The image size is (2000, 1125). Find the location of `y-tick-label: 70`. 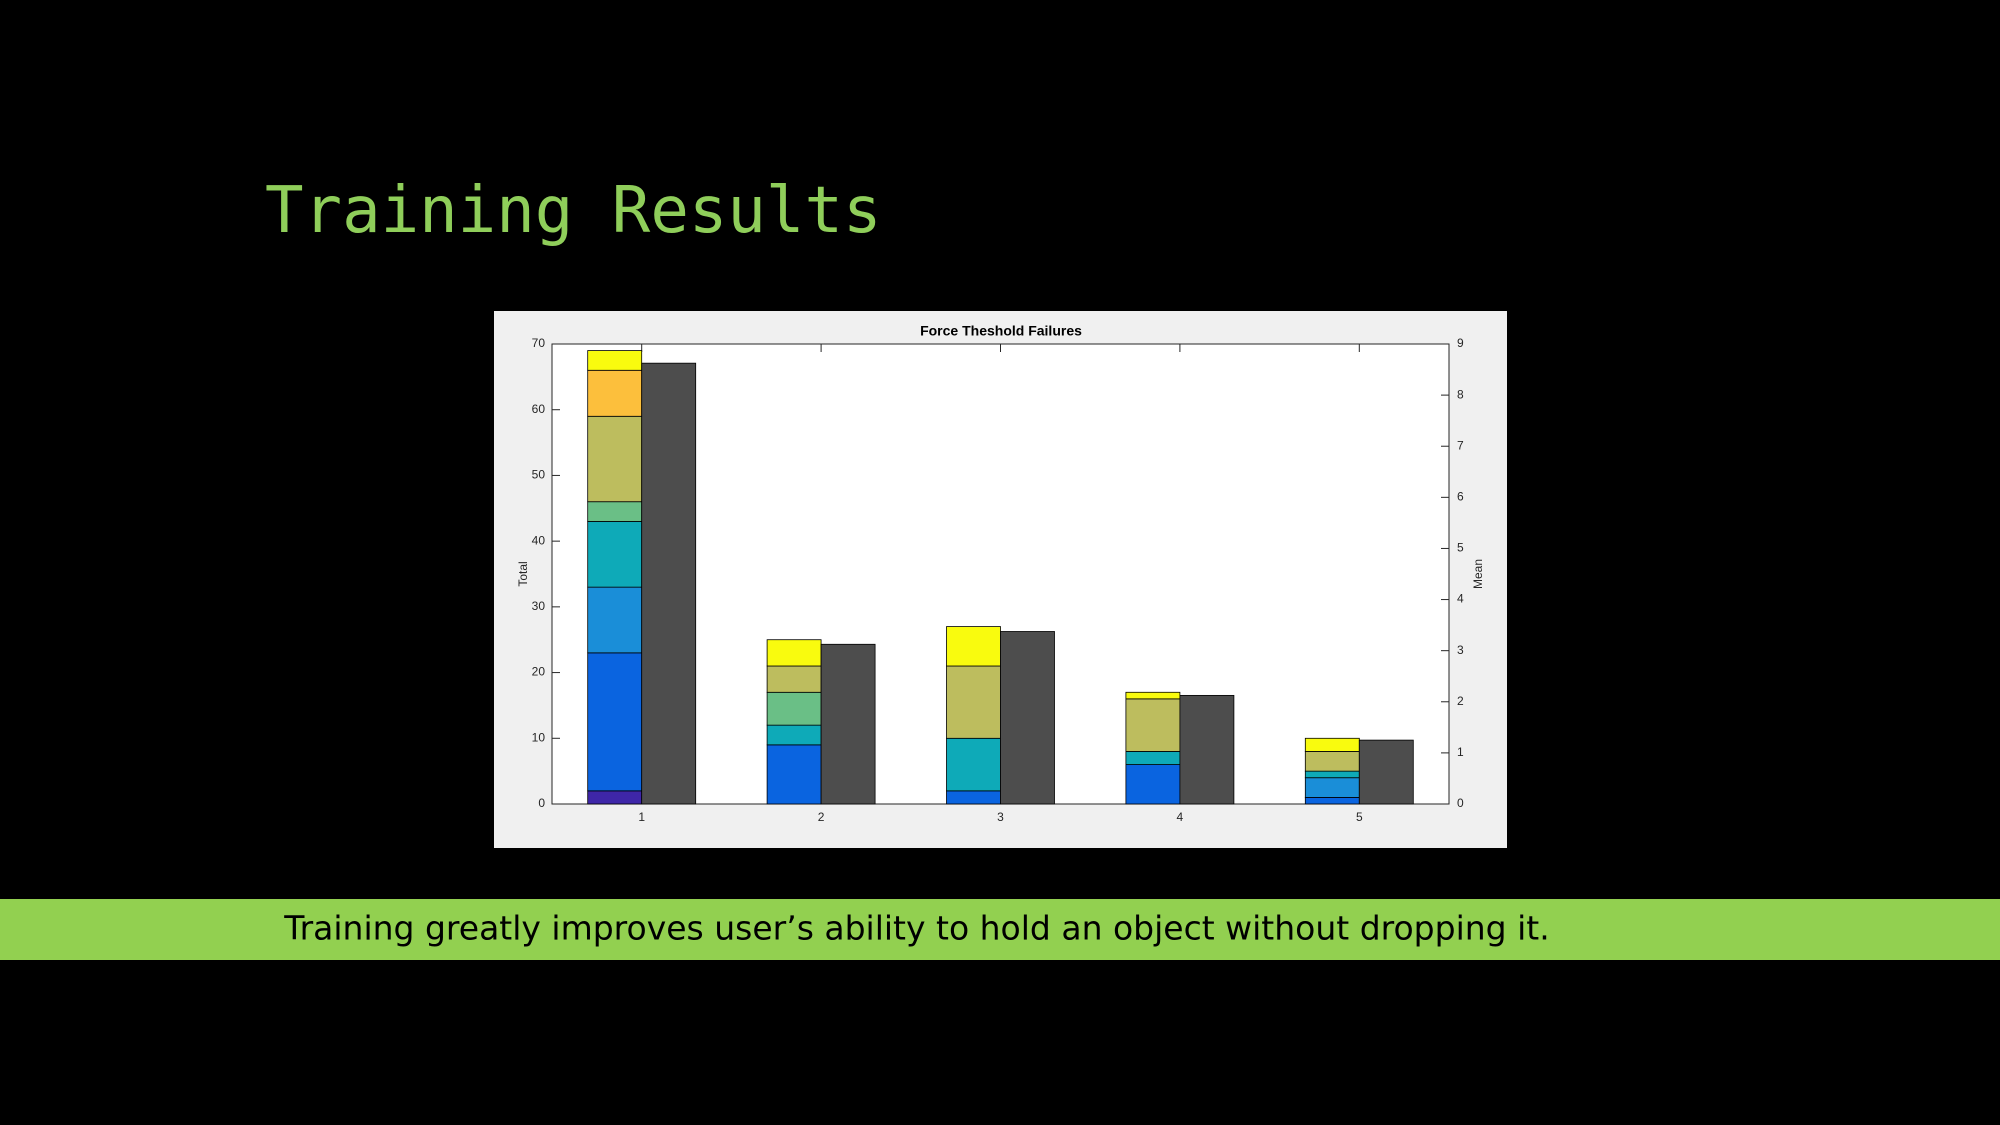

y-tick-label: 70 is located at coordinates (539, 343).